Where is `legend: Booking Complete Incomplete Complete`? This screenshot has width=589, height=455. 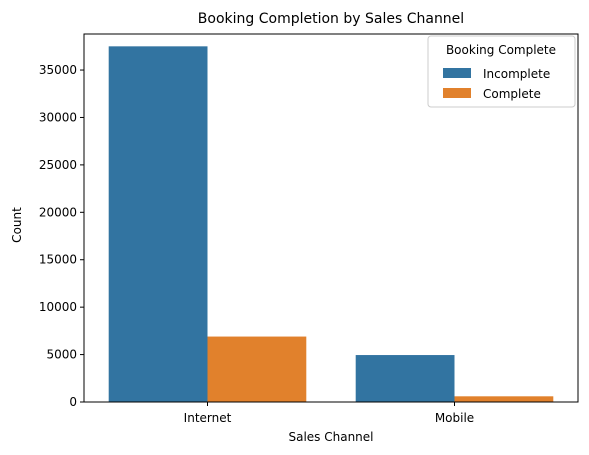 legend: Booking Complete Incomplete Complete is located at coordinates (501, 71).